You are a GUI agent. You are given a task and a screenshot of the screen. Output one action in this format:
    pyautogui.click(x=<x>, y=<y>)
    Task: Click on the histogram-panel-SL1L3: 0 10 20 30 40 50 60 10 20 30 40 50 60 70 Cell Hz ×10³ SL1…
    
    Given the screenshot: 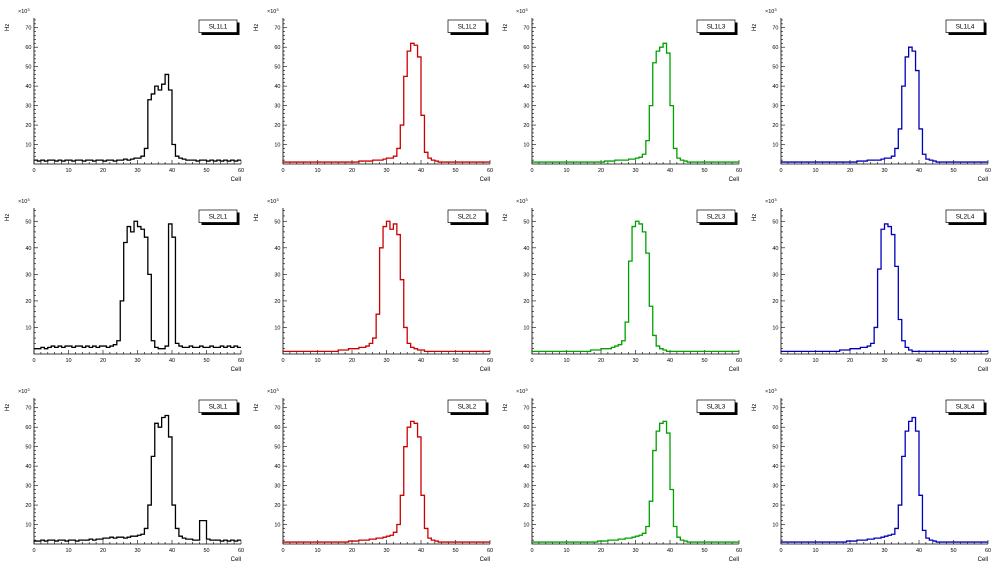 What is the action you would take?
    pyautogui.click(x=622, y=95)
    